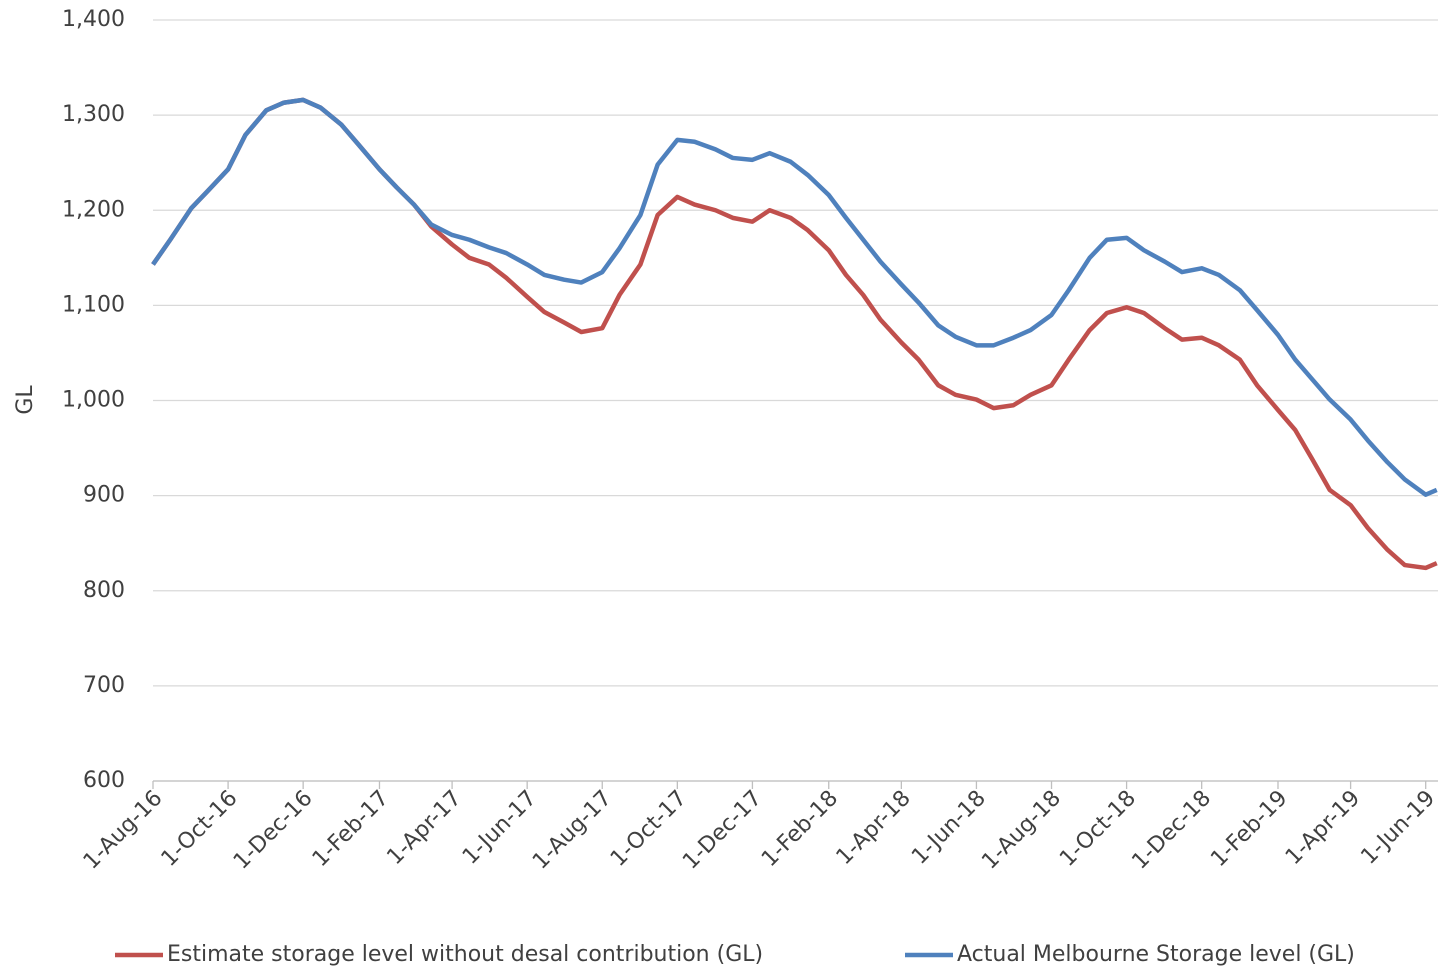 The width and height of the screenshot is (1438, 973). What do you see at coordinates (351, 829) in the screenshot?
I see `x-tick-label: 1-Feb-17` at bounding box center [351, 829].